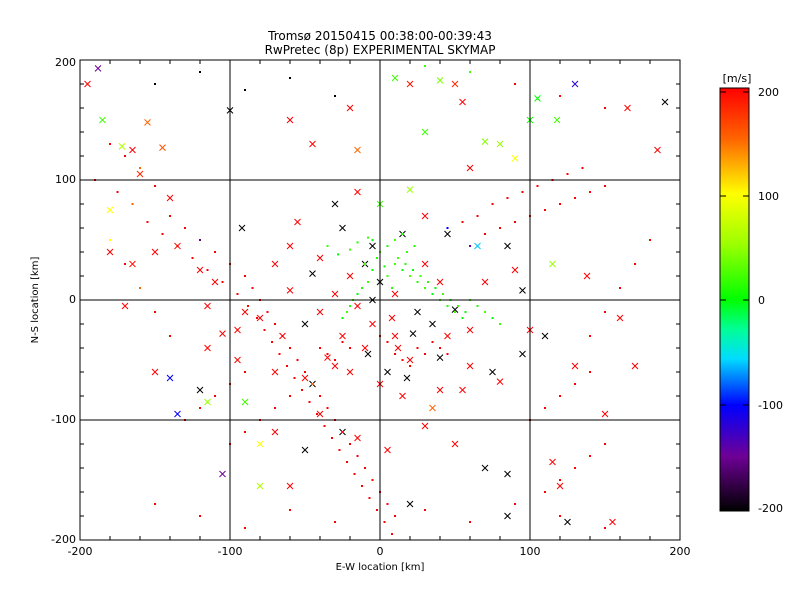  I want to click on colorbar-tick-label: -200, so click(770, 508).